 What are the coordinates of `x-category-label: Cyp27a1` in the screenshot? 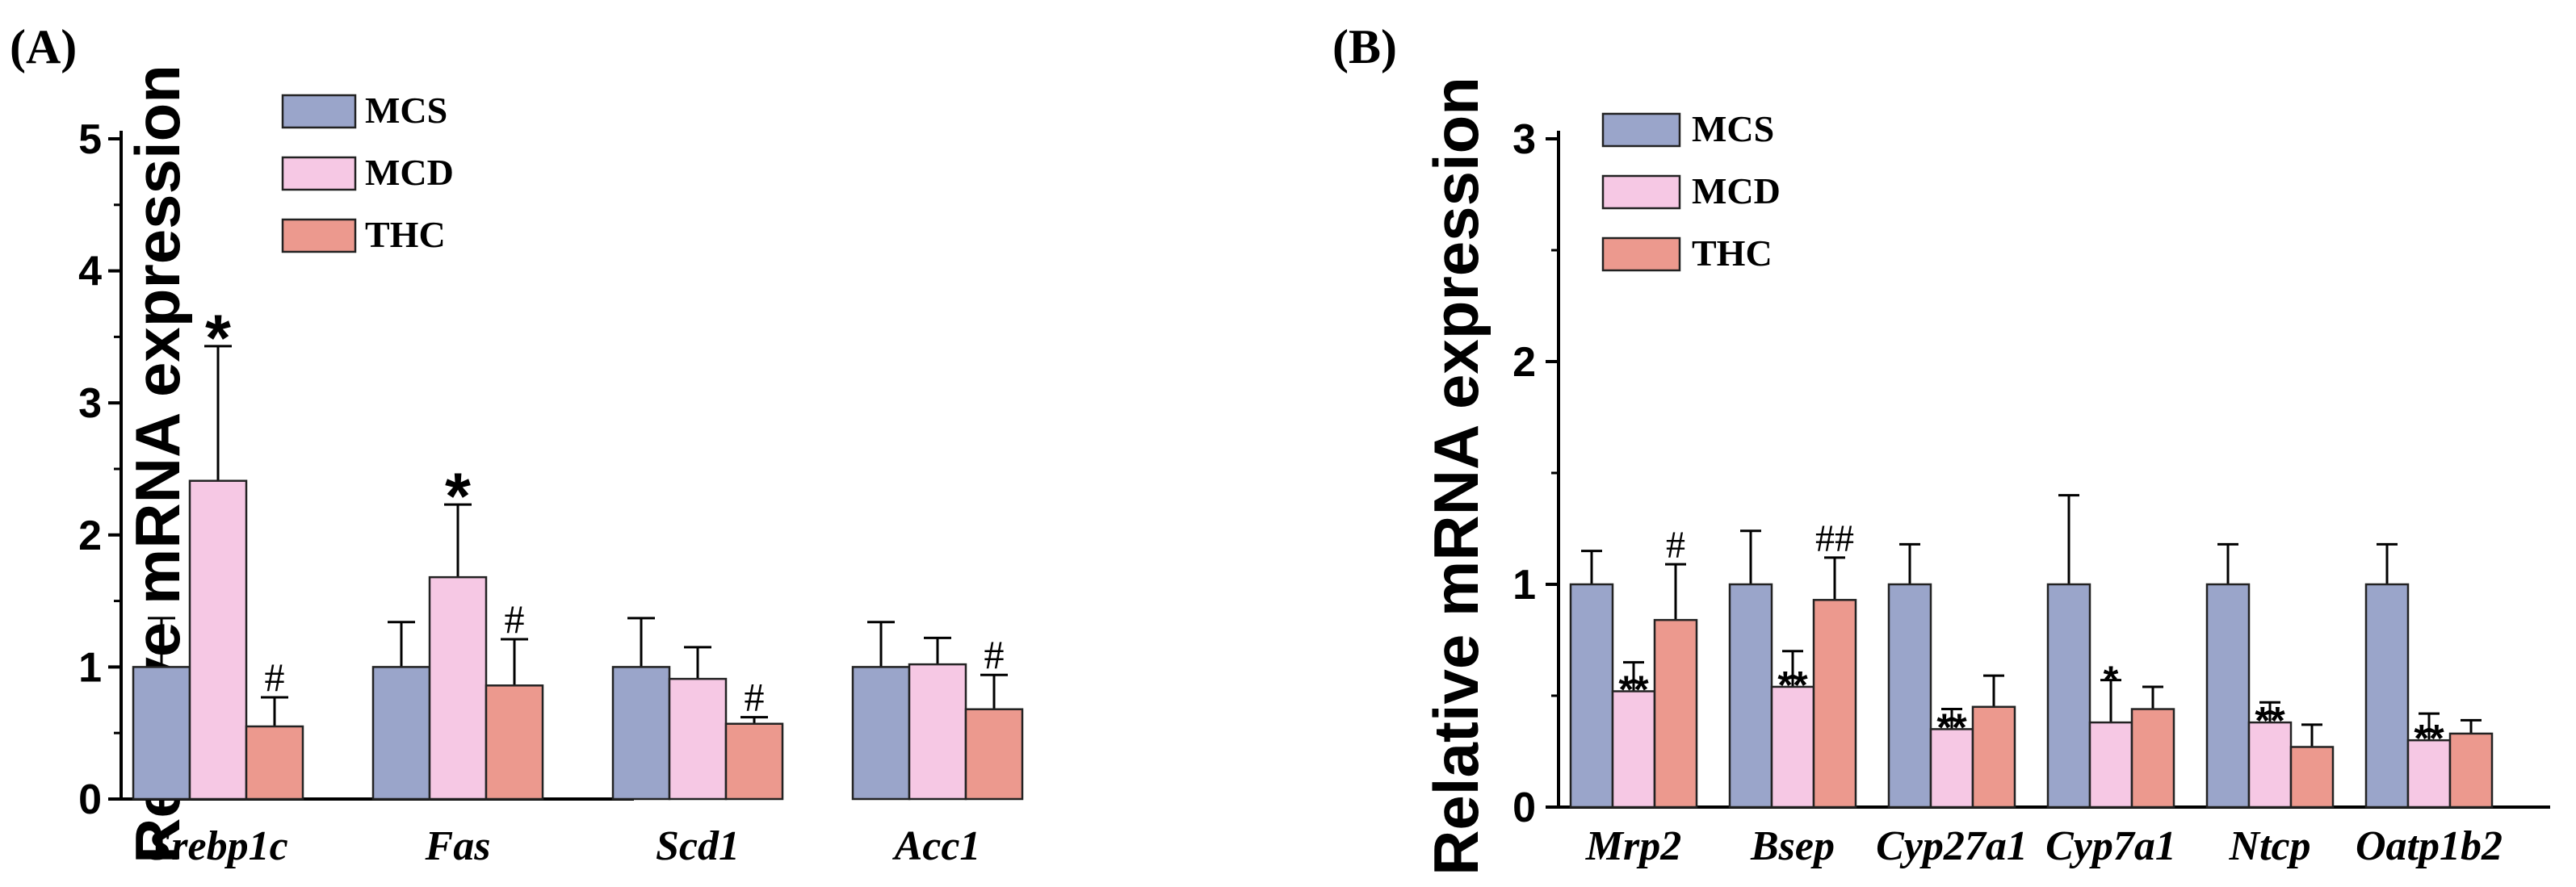 It's located at (1952, 846).